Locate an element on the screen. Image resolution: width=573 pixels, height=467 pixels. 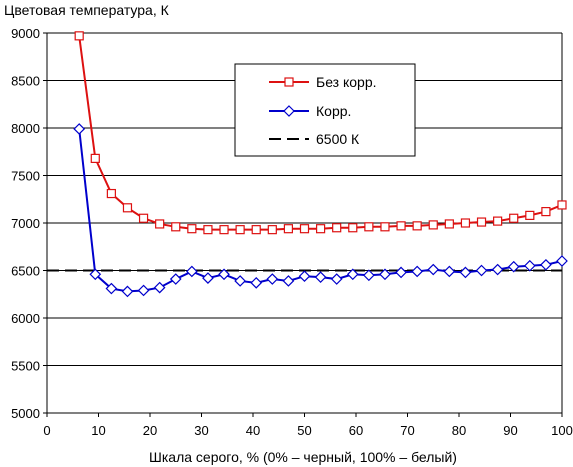
y-tick-label: 7500 is located at coordinates (25, 176).